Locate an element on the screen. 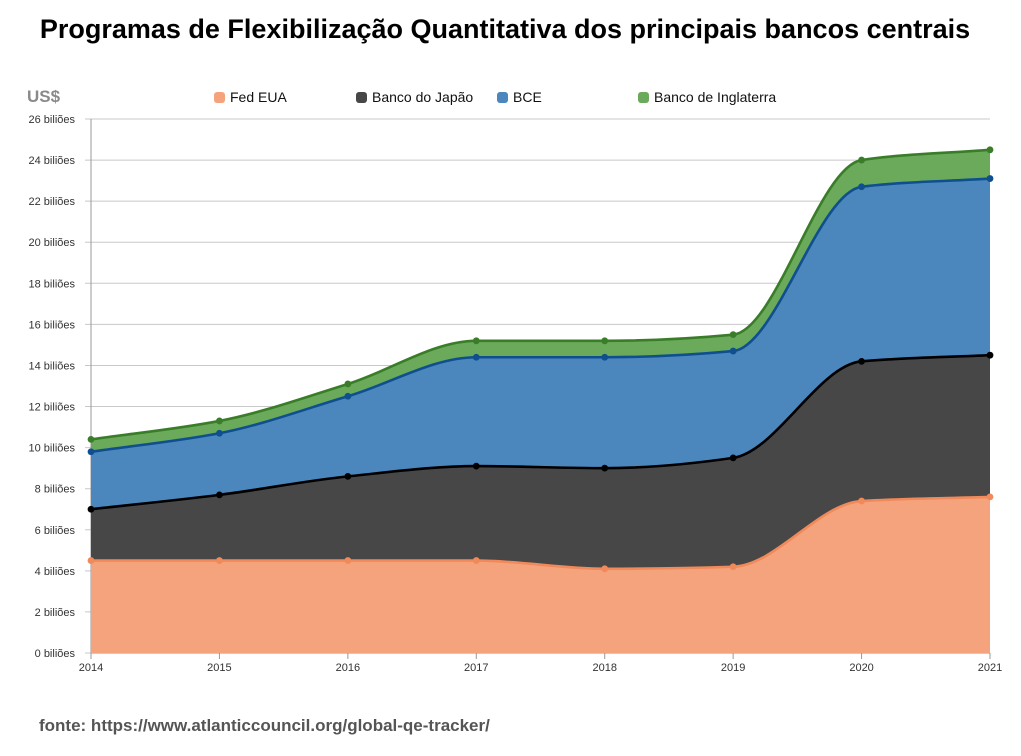  legend-label-boe: Banco de Inglaterra is located at coordinates (715, 97).